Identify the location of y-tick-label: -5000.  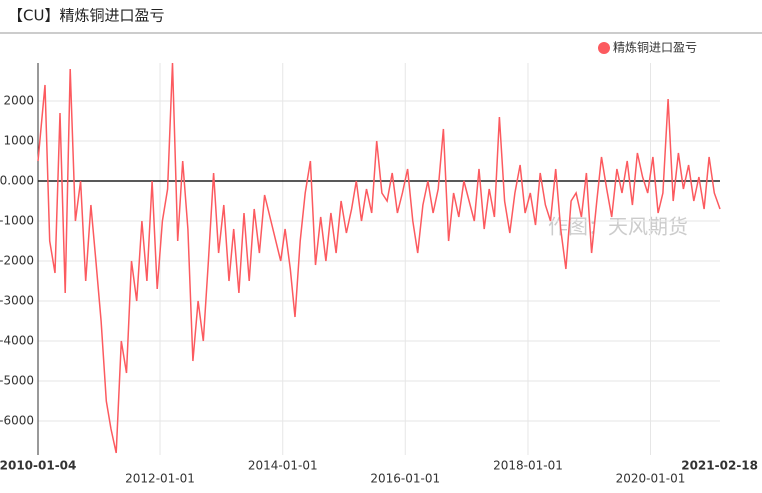
(17, 381).